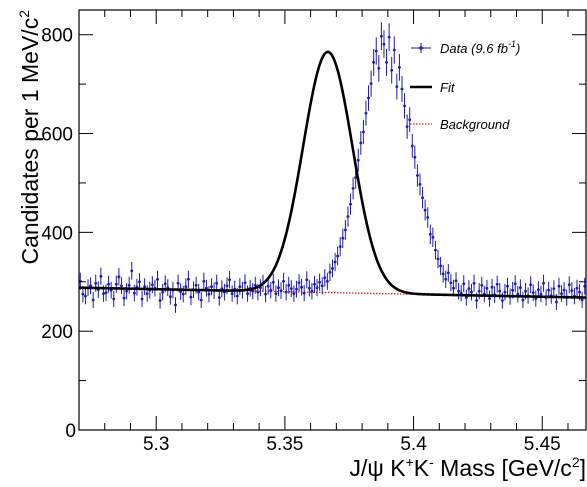 The image size is (587, 487). I want to click on x-tick-label: 5.45, so click(542, 444).